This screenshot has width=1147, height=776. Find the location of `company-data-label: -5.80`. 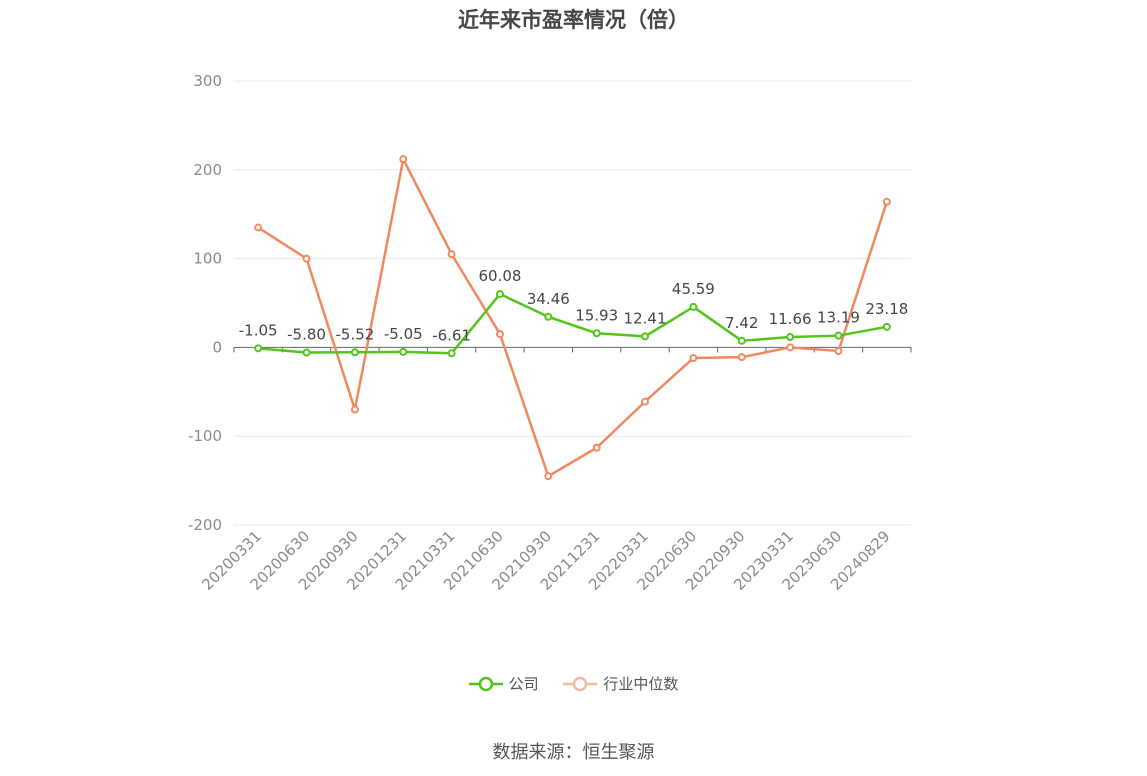

company-data-label: -5.80 is located at coordinates (306, 335).